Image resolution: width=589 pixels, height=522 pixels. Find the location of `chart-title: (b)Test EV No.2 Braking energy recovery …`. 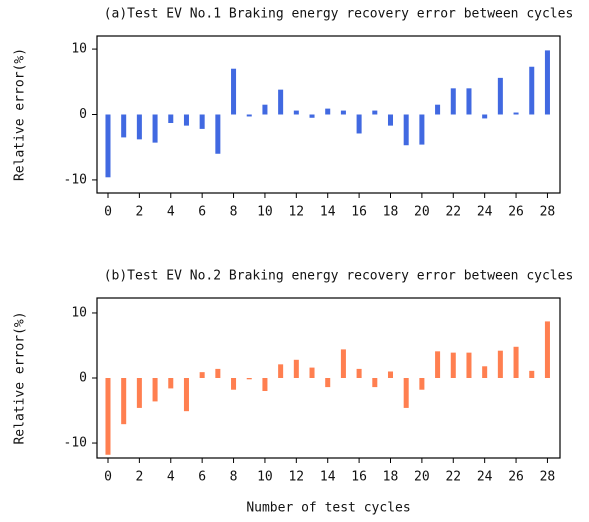

chart-title: (b)Test EV No.2 Braking energy recovery … is located at coordinates (339, 276).